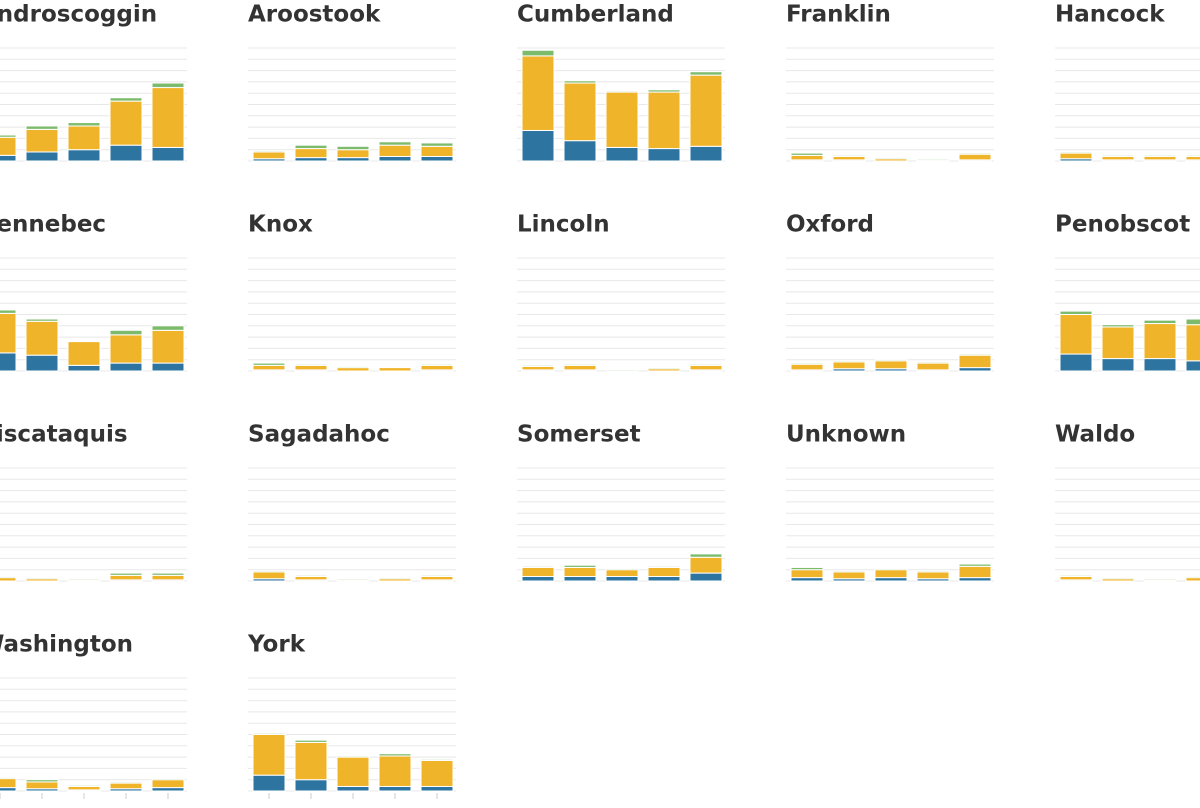  What do you see at coordinates (280, 225) in the screenshot?
I see `panel-title: Knox` at bounding box center [280, 225].